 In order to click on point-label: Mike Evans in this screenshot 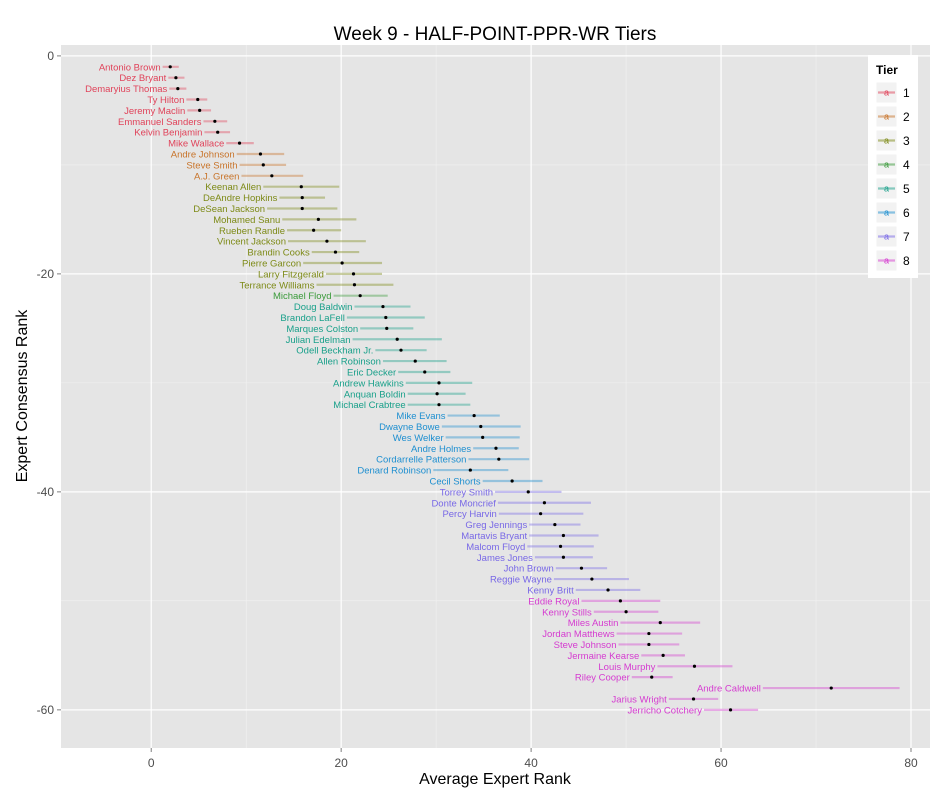, I will do `click(420, 416)`.